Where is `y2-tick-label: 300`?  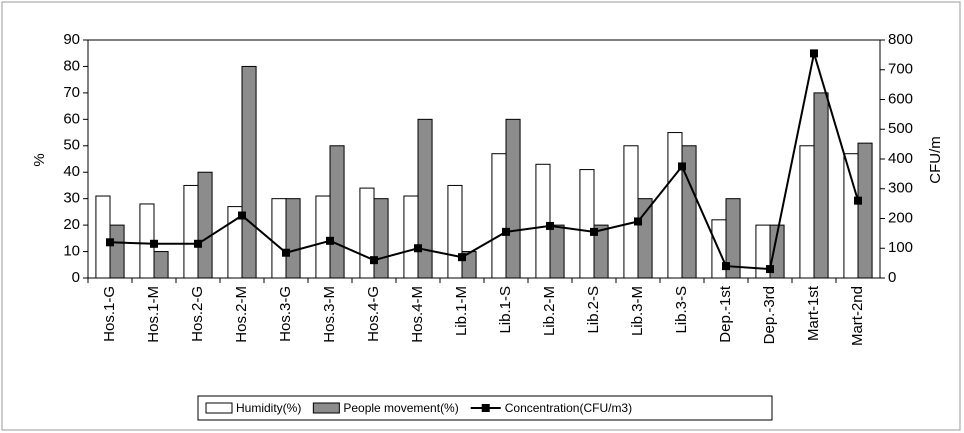
y2-tick-label: 300 is located at coordinates (900, 188).